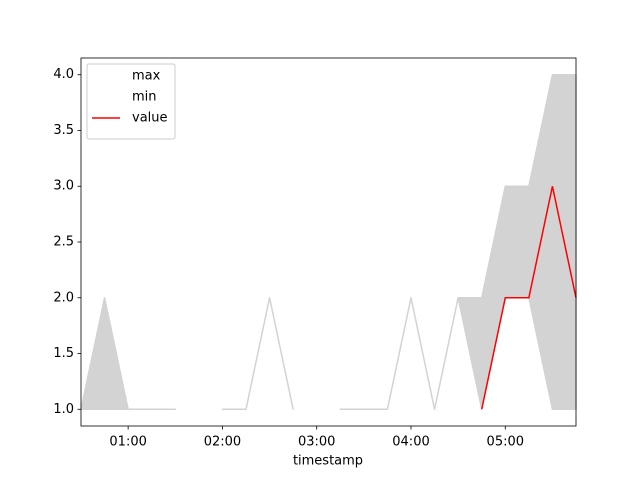 This screenshot has height=480, width=640. I want to click on y-tick-label: 1.5, so click(63, 353).